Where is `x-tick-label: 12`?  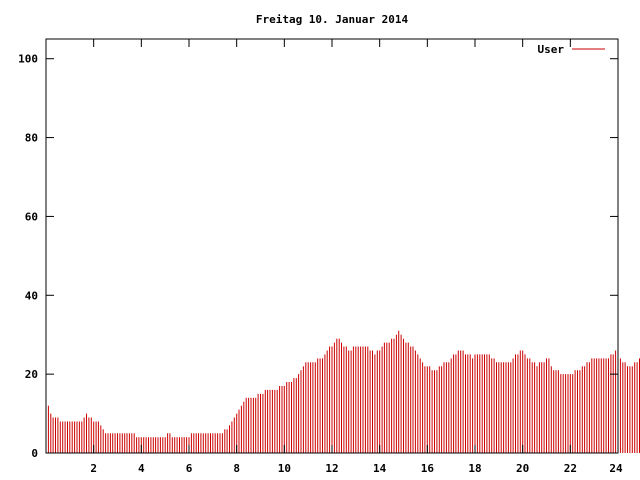 x-tick-label: 12 is located at coordinates (331, 468).